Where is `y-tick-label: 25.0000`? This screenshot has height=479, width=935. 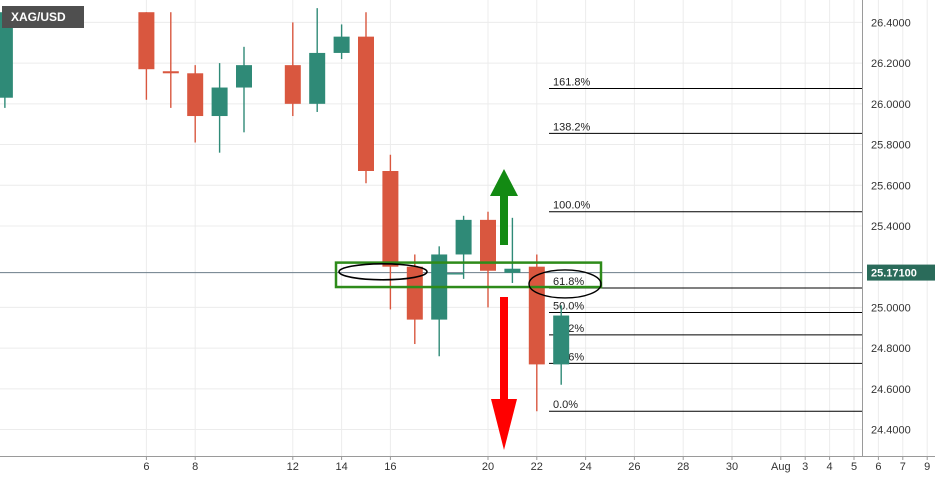
y-tick-label: 25.0000 is located at coordinates (891, 308).